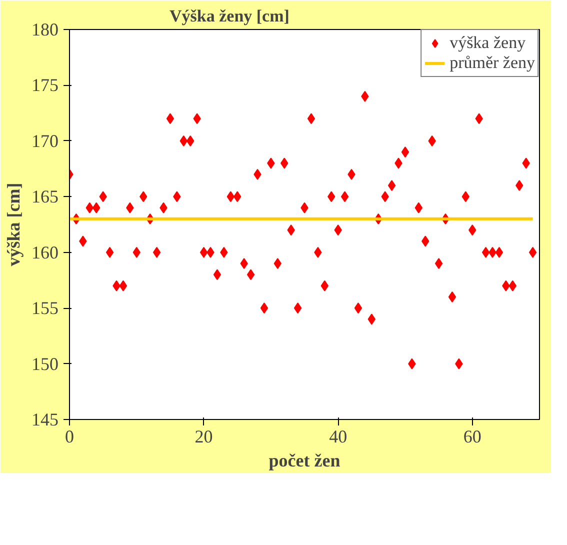 The width and height of the screenshot is (567, 545). What do you see at coordinates (45, 196) in the screenshot?
I see `y-tick-label: 165` at bounding box center [45, 196].